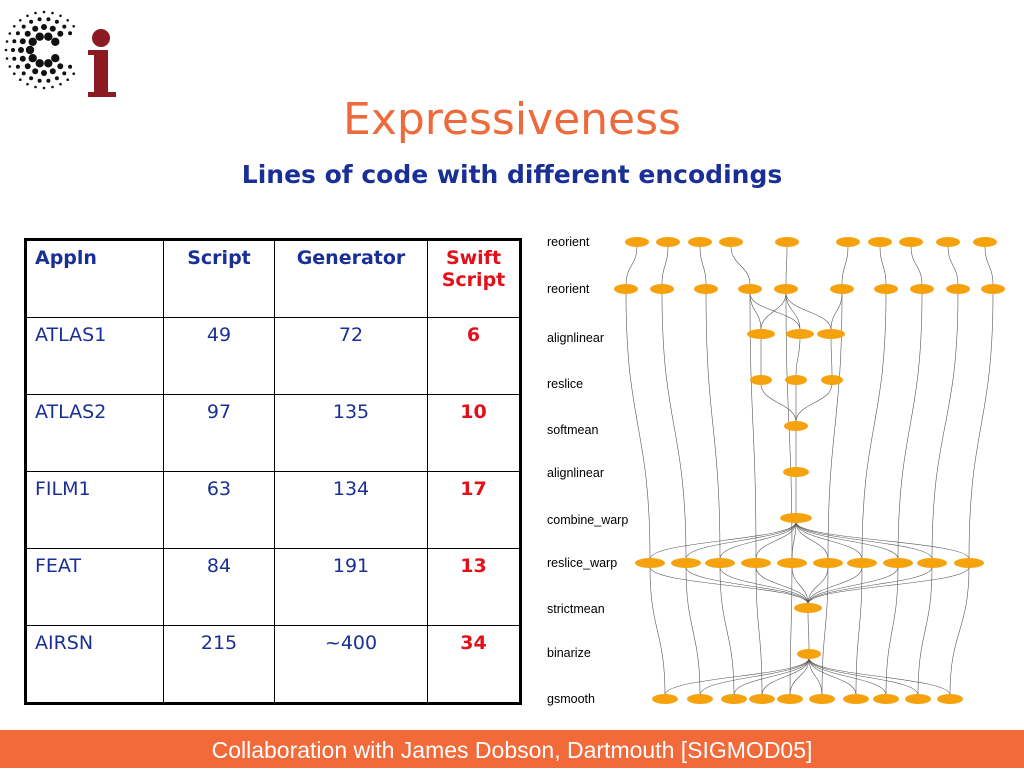  I want to click on stage-label: reorient, so click(568, 242).